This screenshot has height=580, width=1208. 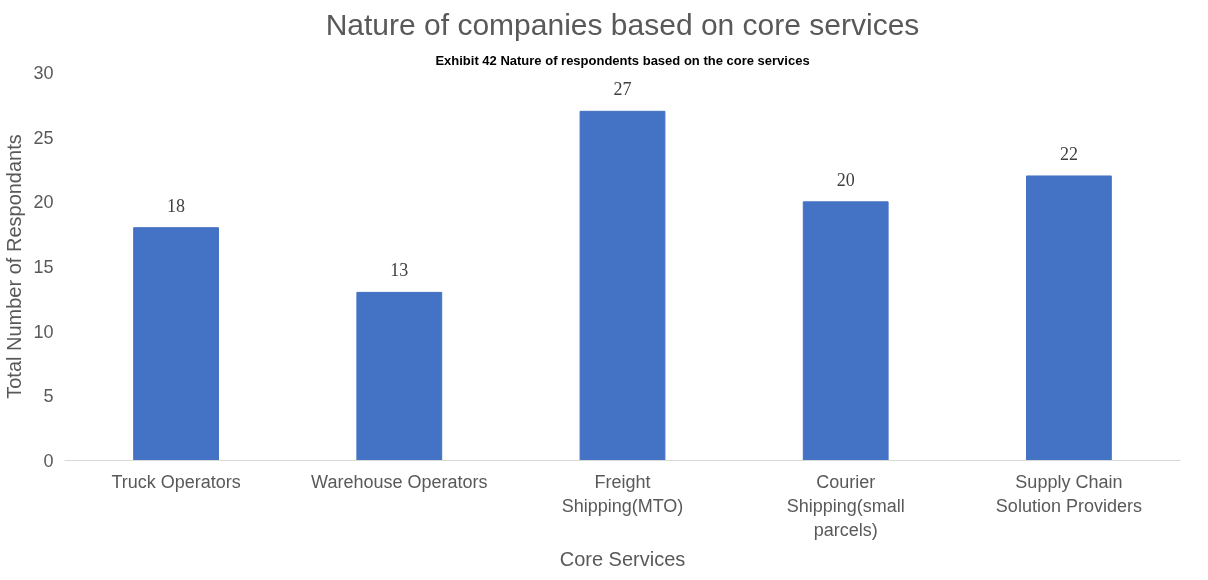 I want to click on y-axis-title: Total Number of Respondants, so click(x=14, y=266).